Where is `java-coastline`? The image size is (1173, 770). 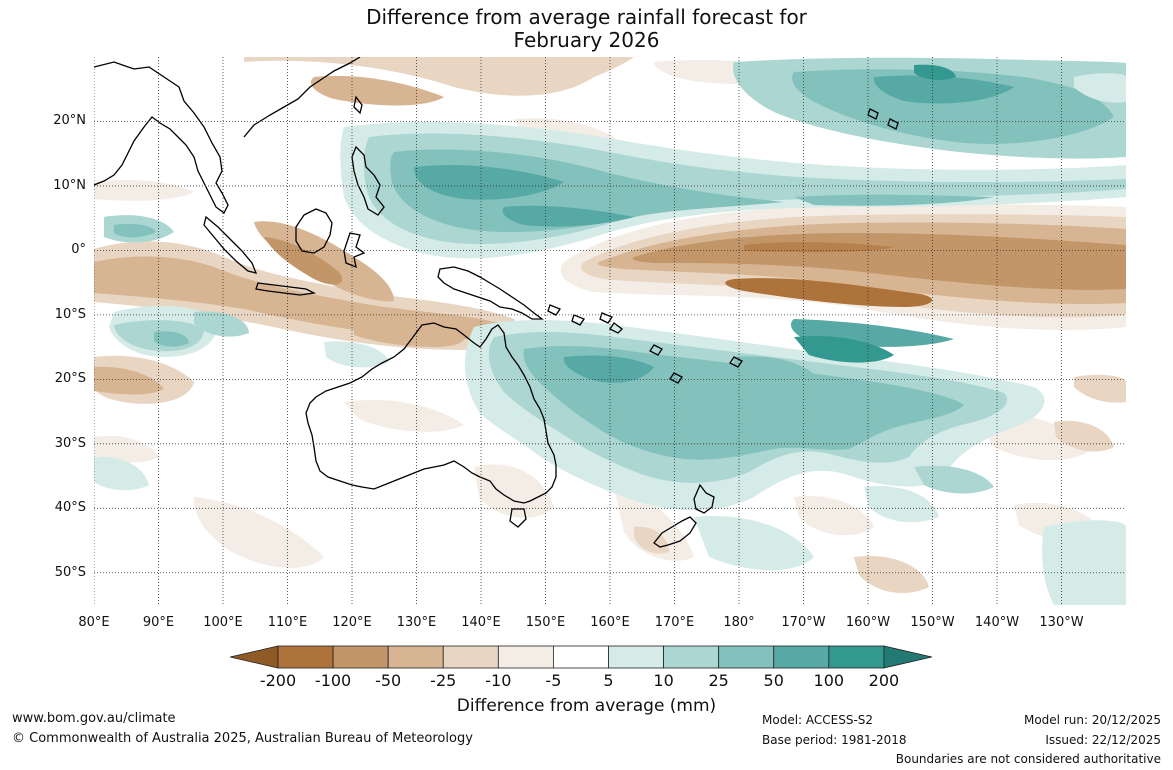
java-coastline is located at coordinates (286, 289).